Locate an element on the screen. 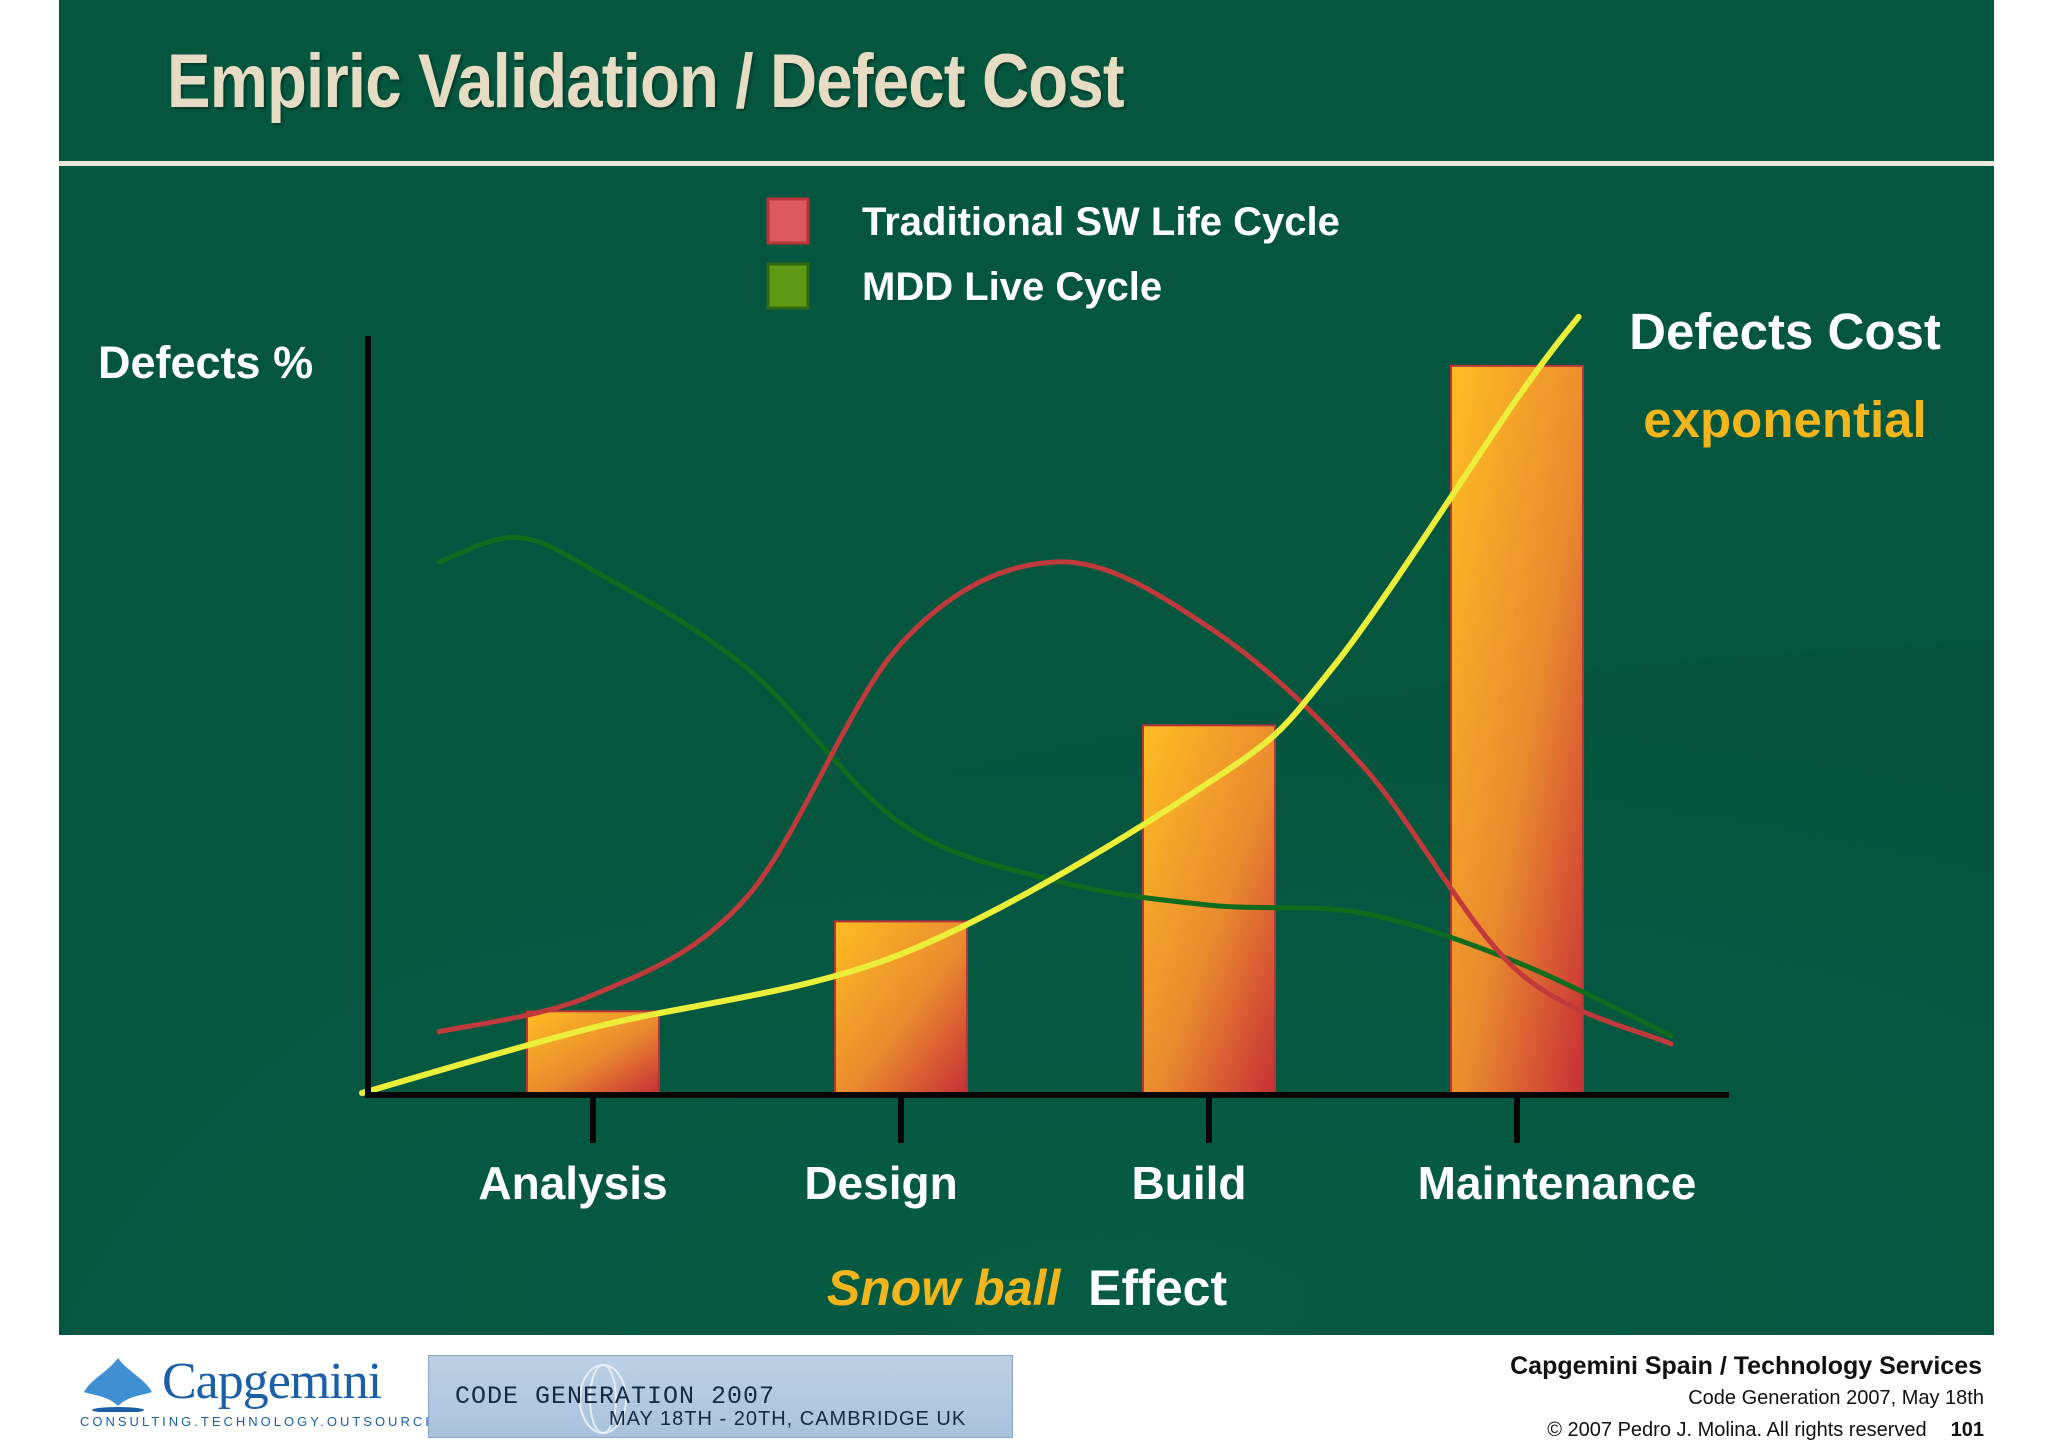 The image size is (2048, 1447). bar-analysis is located at coordinates (593, 1052).